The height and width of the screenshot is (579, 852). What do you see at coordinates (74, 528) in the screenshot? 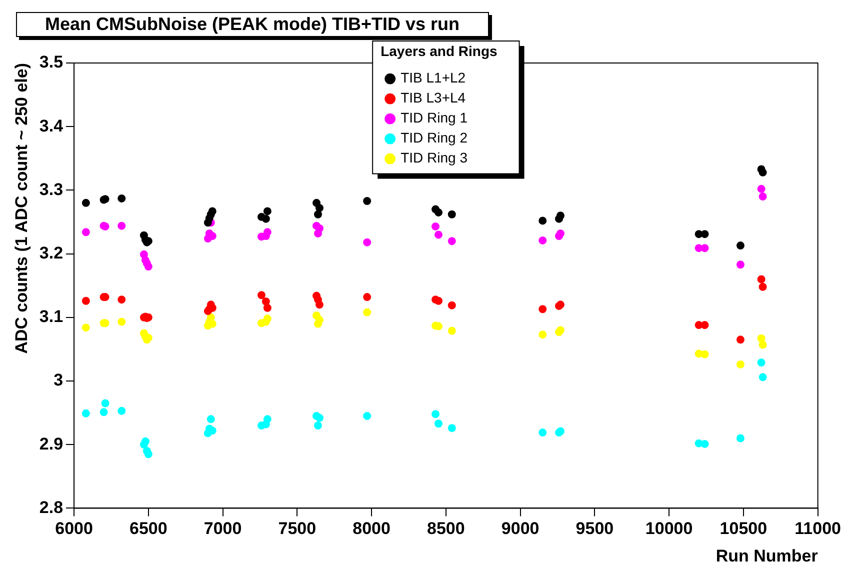
I see `x-tick-label: 6000` at bounding box center [74, 528].